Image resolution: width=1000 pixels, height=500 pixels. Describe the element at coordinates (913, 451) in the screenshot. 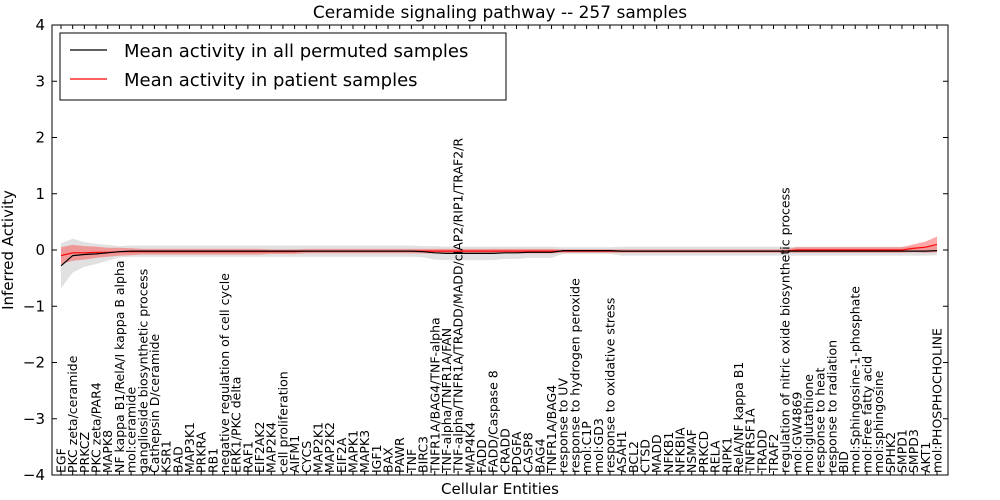

I see `category-label: SMPD3` at that location.